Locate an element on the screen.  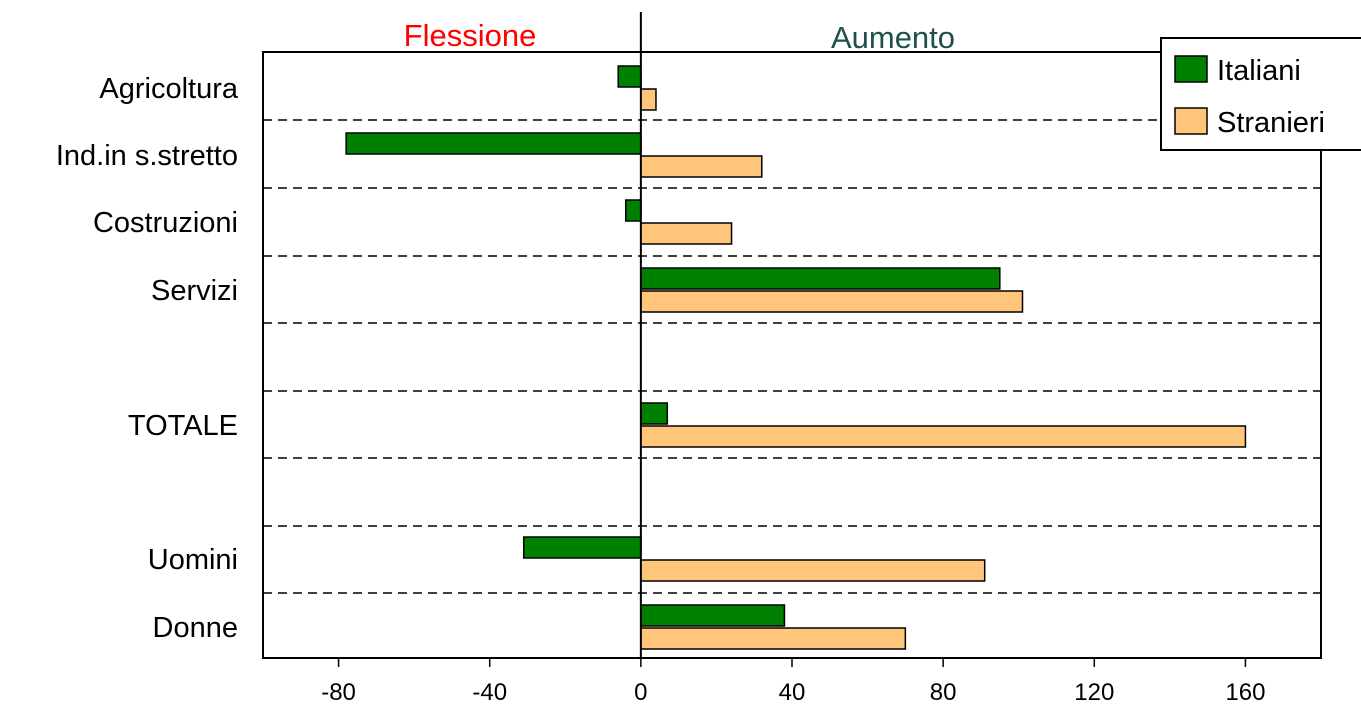
header-right-label: Aumento is located at coordinates (893, 37).